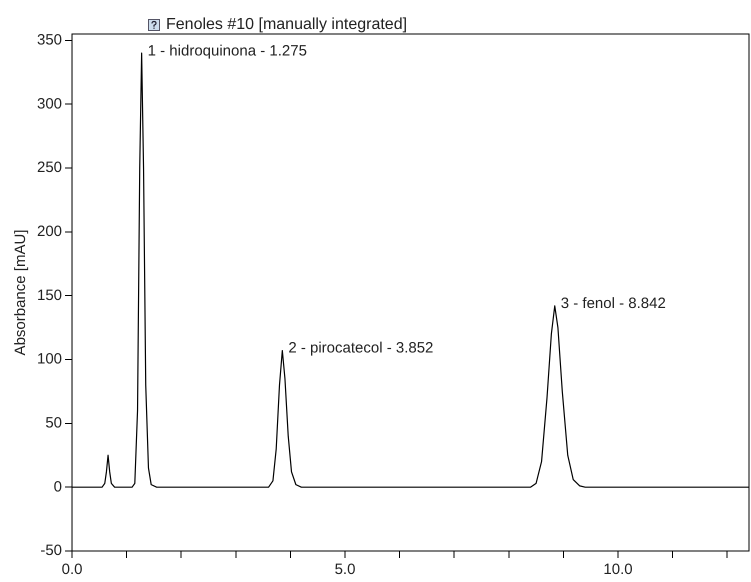 Image resolution: width=751 pixels, height=582 pixels. What do you see at coordinates (227, 51) in the screenshot?
I see `annotation: 1 - hidroquinona - 1.275` at bounding box center [227, 51].